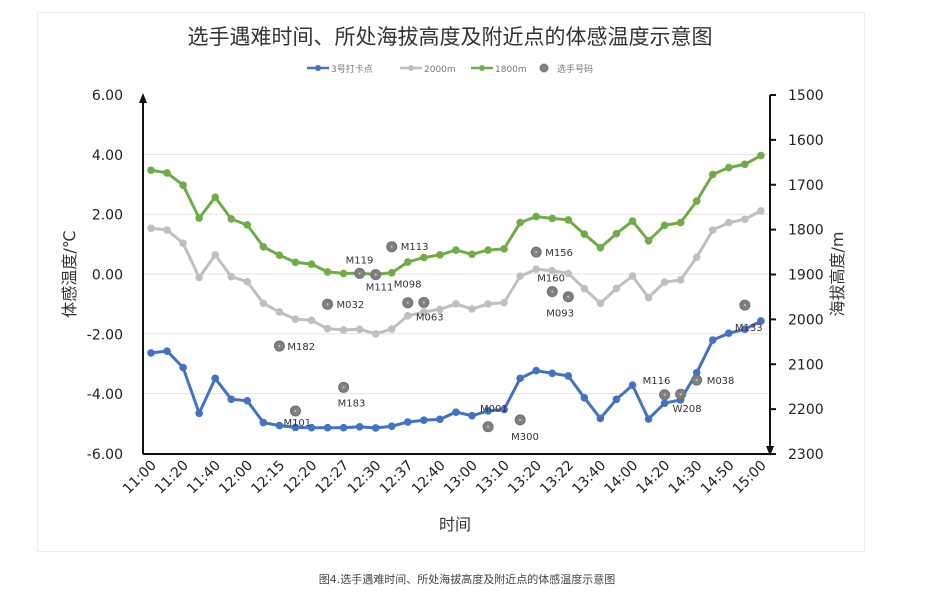 The height and width of the screenshot is (597, 934). I want to click on y2-axis-ticks: 1500 1600 1700 1800 1900 2000 2100 2200 2300, so click(797, 275).